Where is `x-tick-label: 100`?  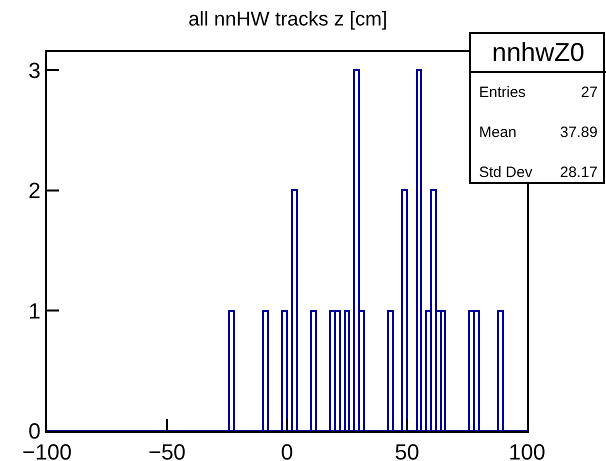 x-tick-label: 100 is located at coordinates (527, 450).